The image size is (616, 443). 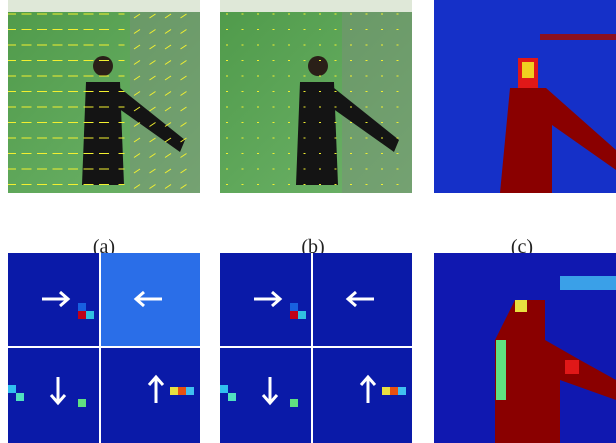 I want to click on panel-label: (b), so click(x=312, y=247).